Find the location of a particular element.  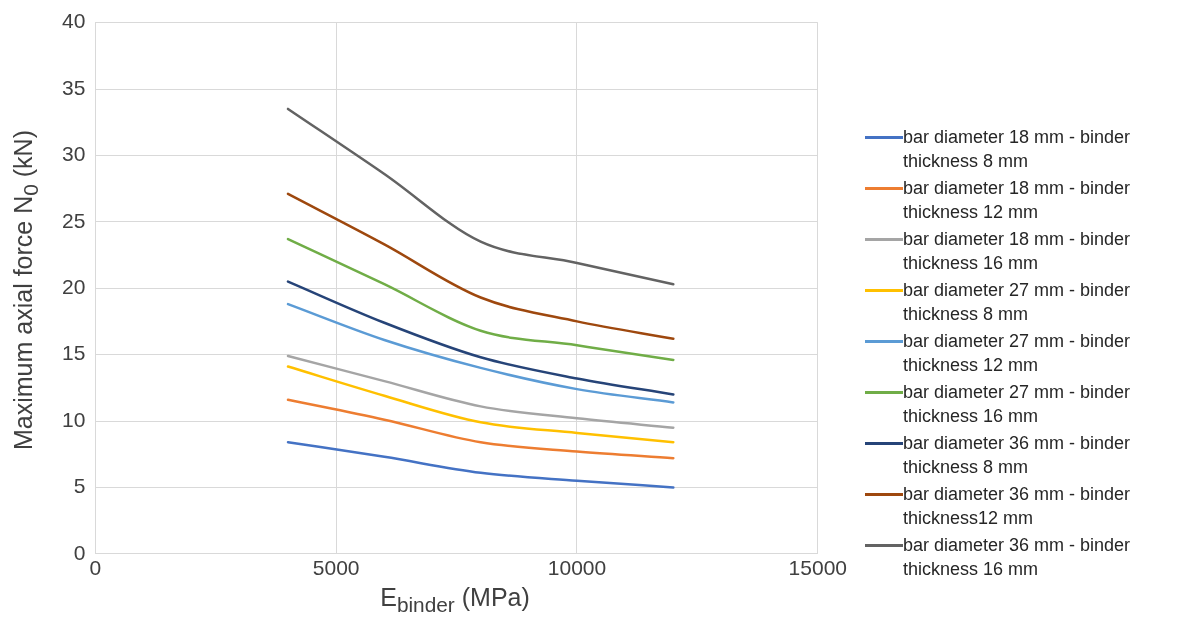

y-tick-label: 20 is located at coordinates (74, 286).